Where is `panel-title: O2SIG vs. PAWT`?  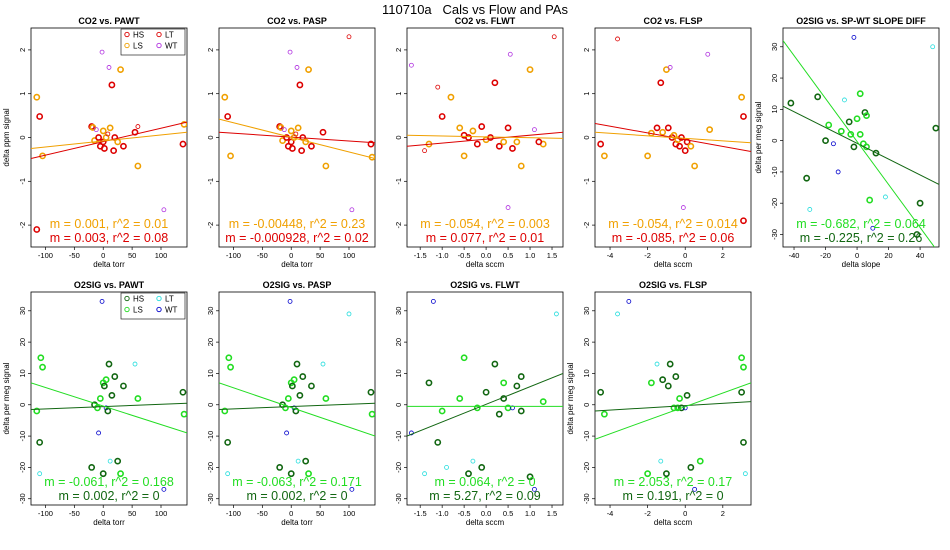
panel-title: O2SIG vs. PAWT is located at coordinates (109, 285).